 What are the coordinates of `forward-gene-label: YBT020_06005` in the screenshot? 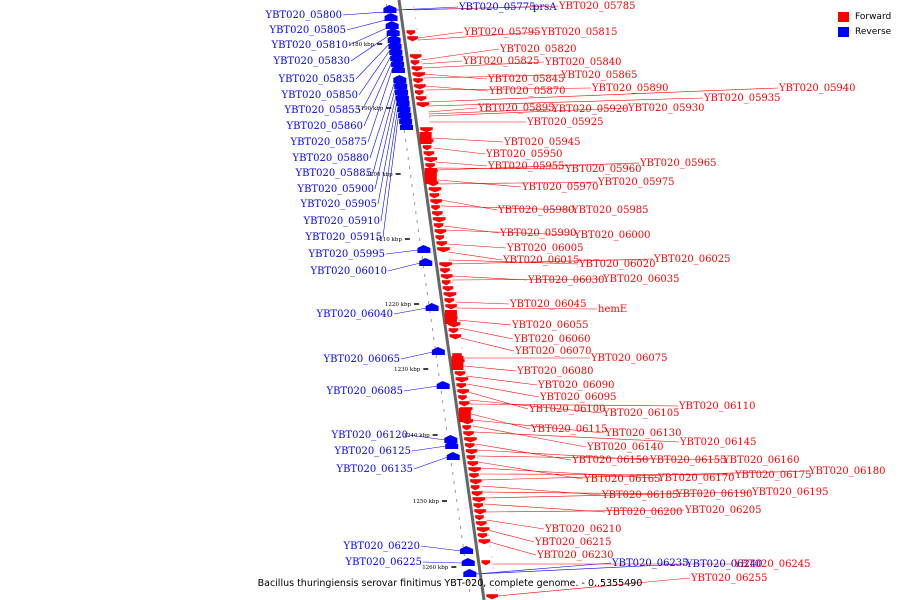 It's located at (545, 248).